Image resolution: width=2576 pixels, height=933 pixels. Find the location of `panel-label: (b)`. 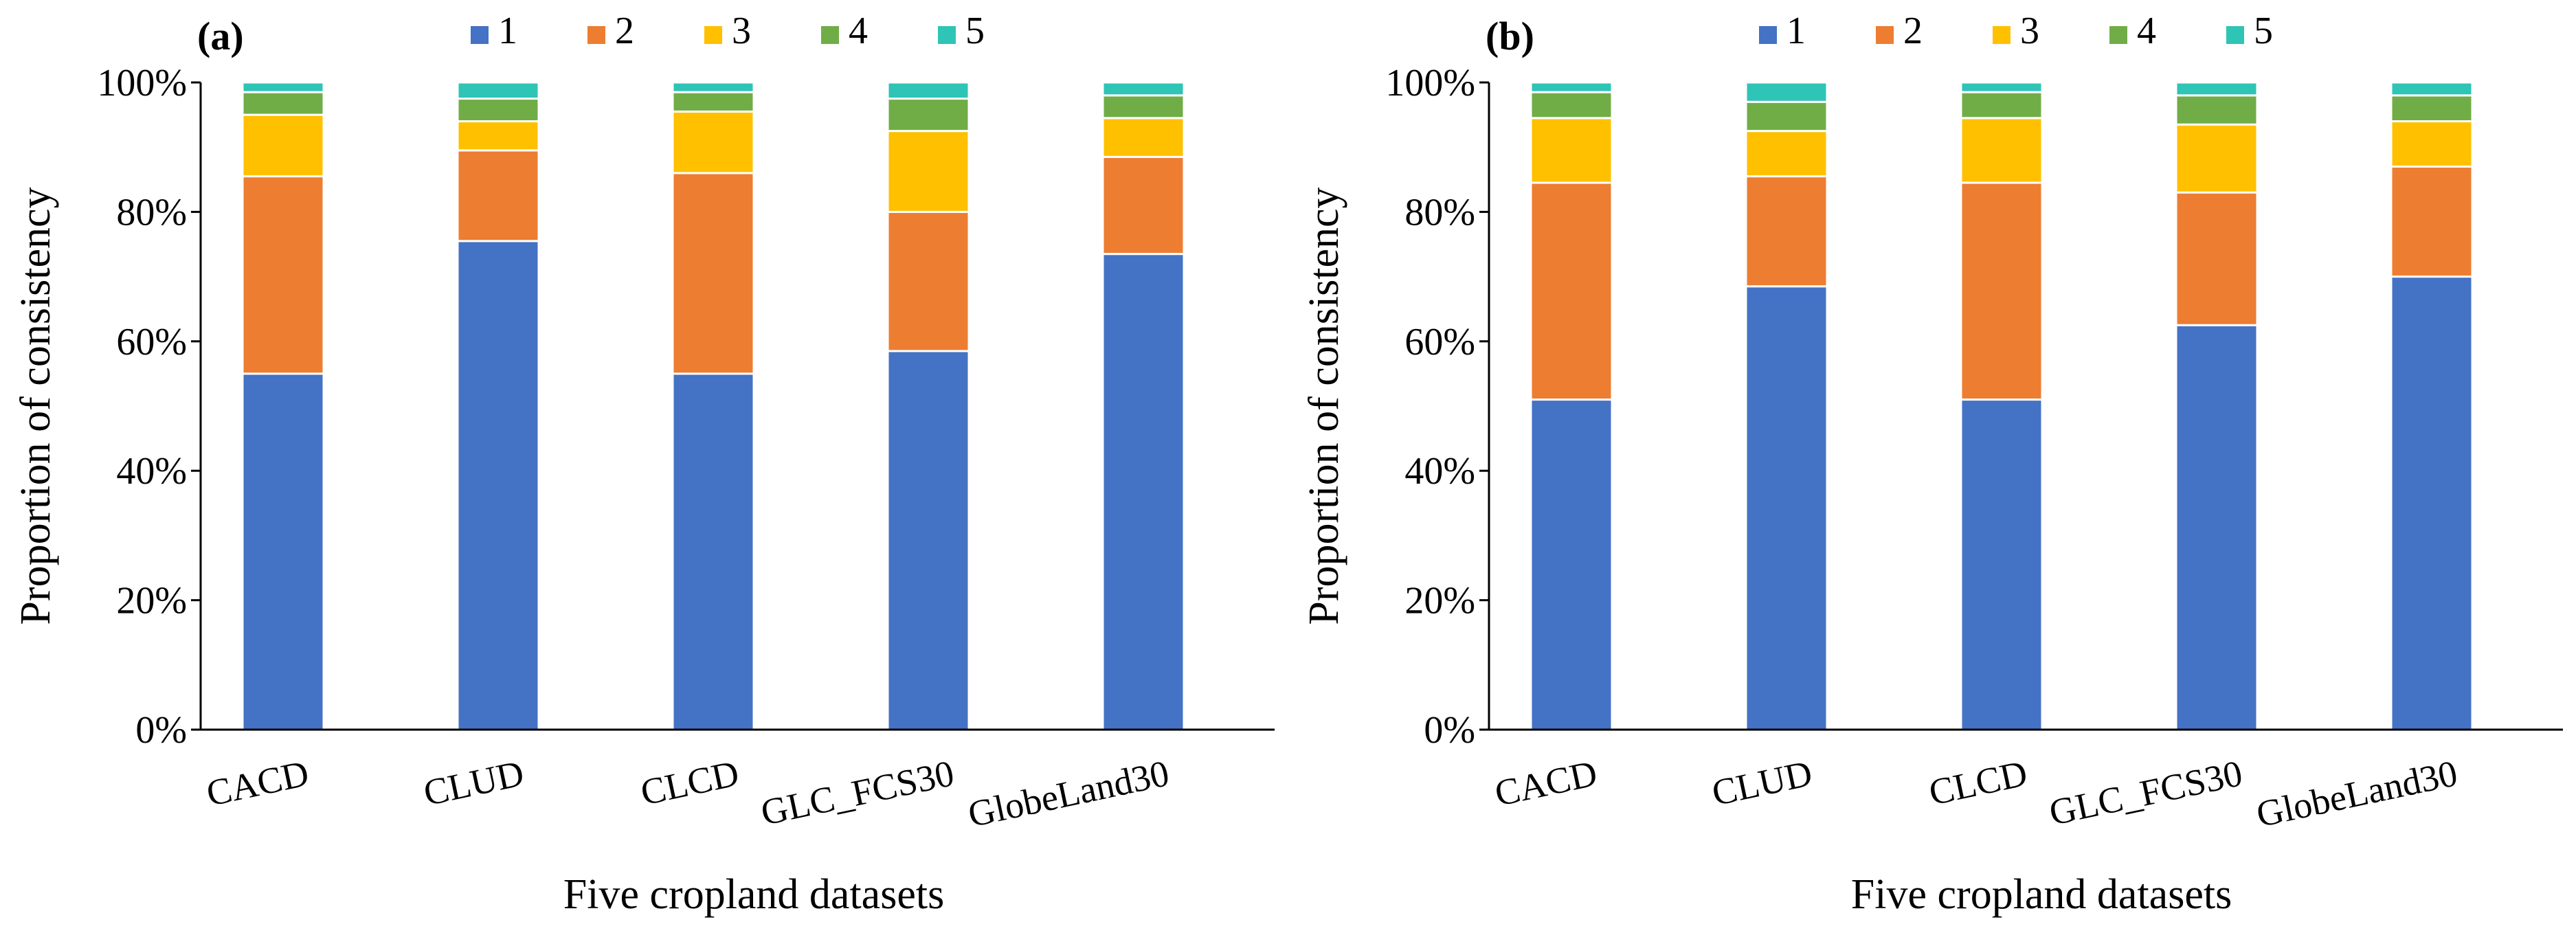

panel-label: (b) is located at coordinates (1510, 36).